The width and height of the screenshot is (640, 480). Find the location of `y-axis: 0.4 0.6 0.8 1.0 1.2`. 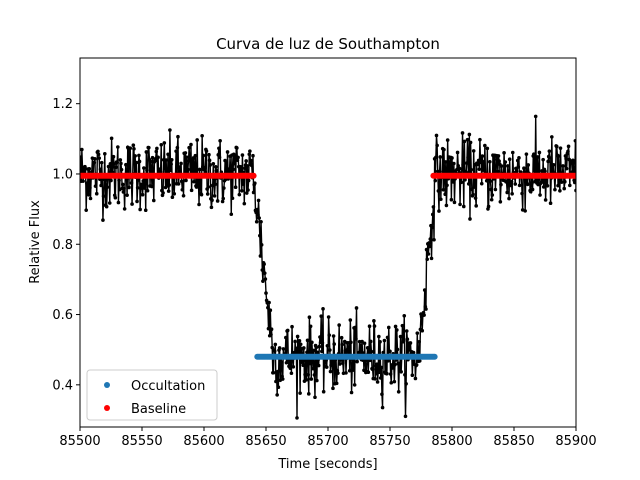

y-axis: 0.4 0.6 0.8 1.0 1.2 is located at coordinates (66, 245).